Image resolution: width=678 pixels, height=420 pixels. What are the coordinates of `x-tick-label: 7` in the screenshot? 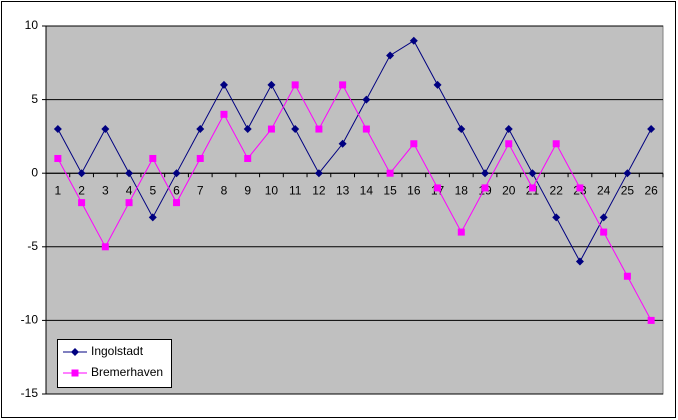 It's located at (200, 190).